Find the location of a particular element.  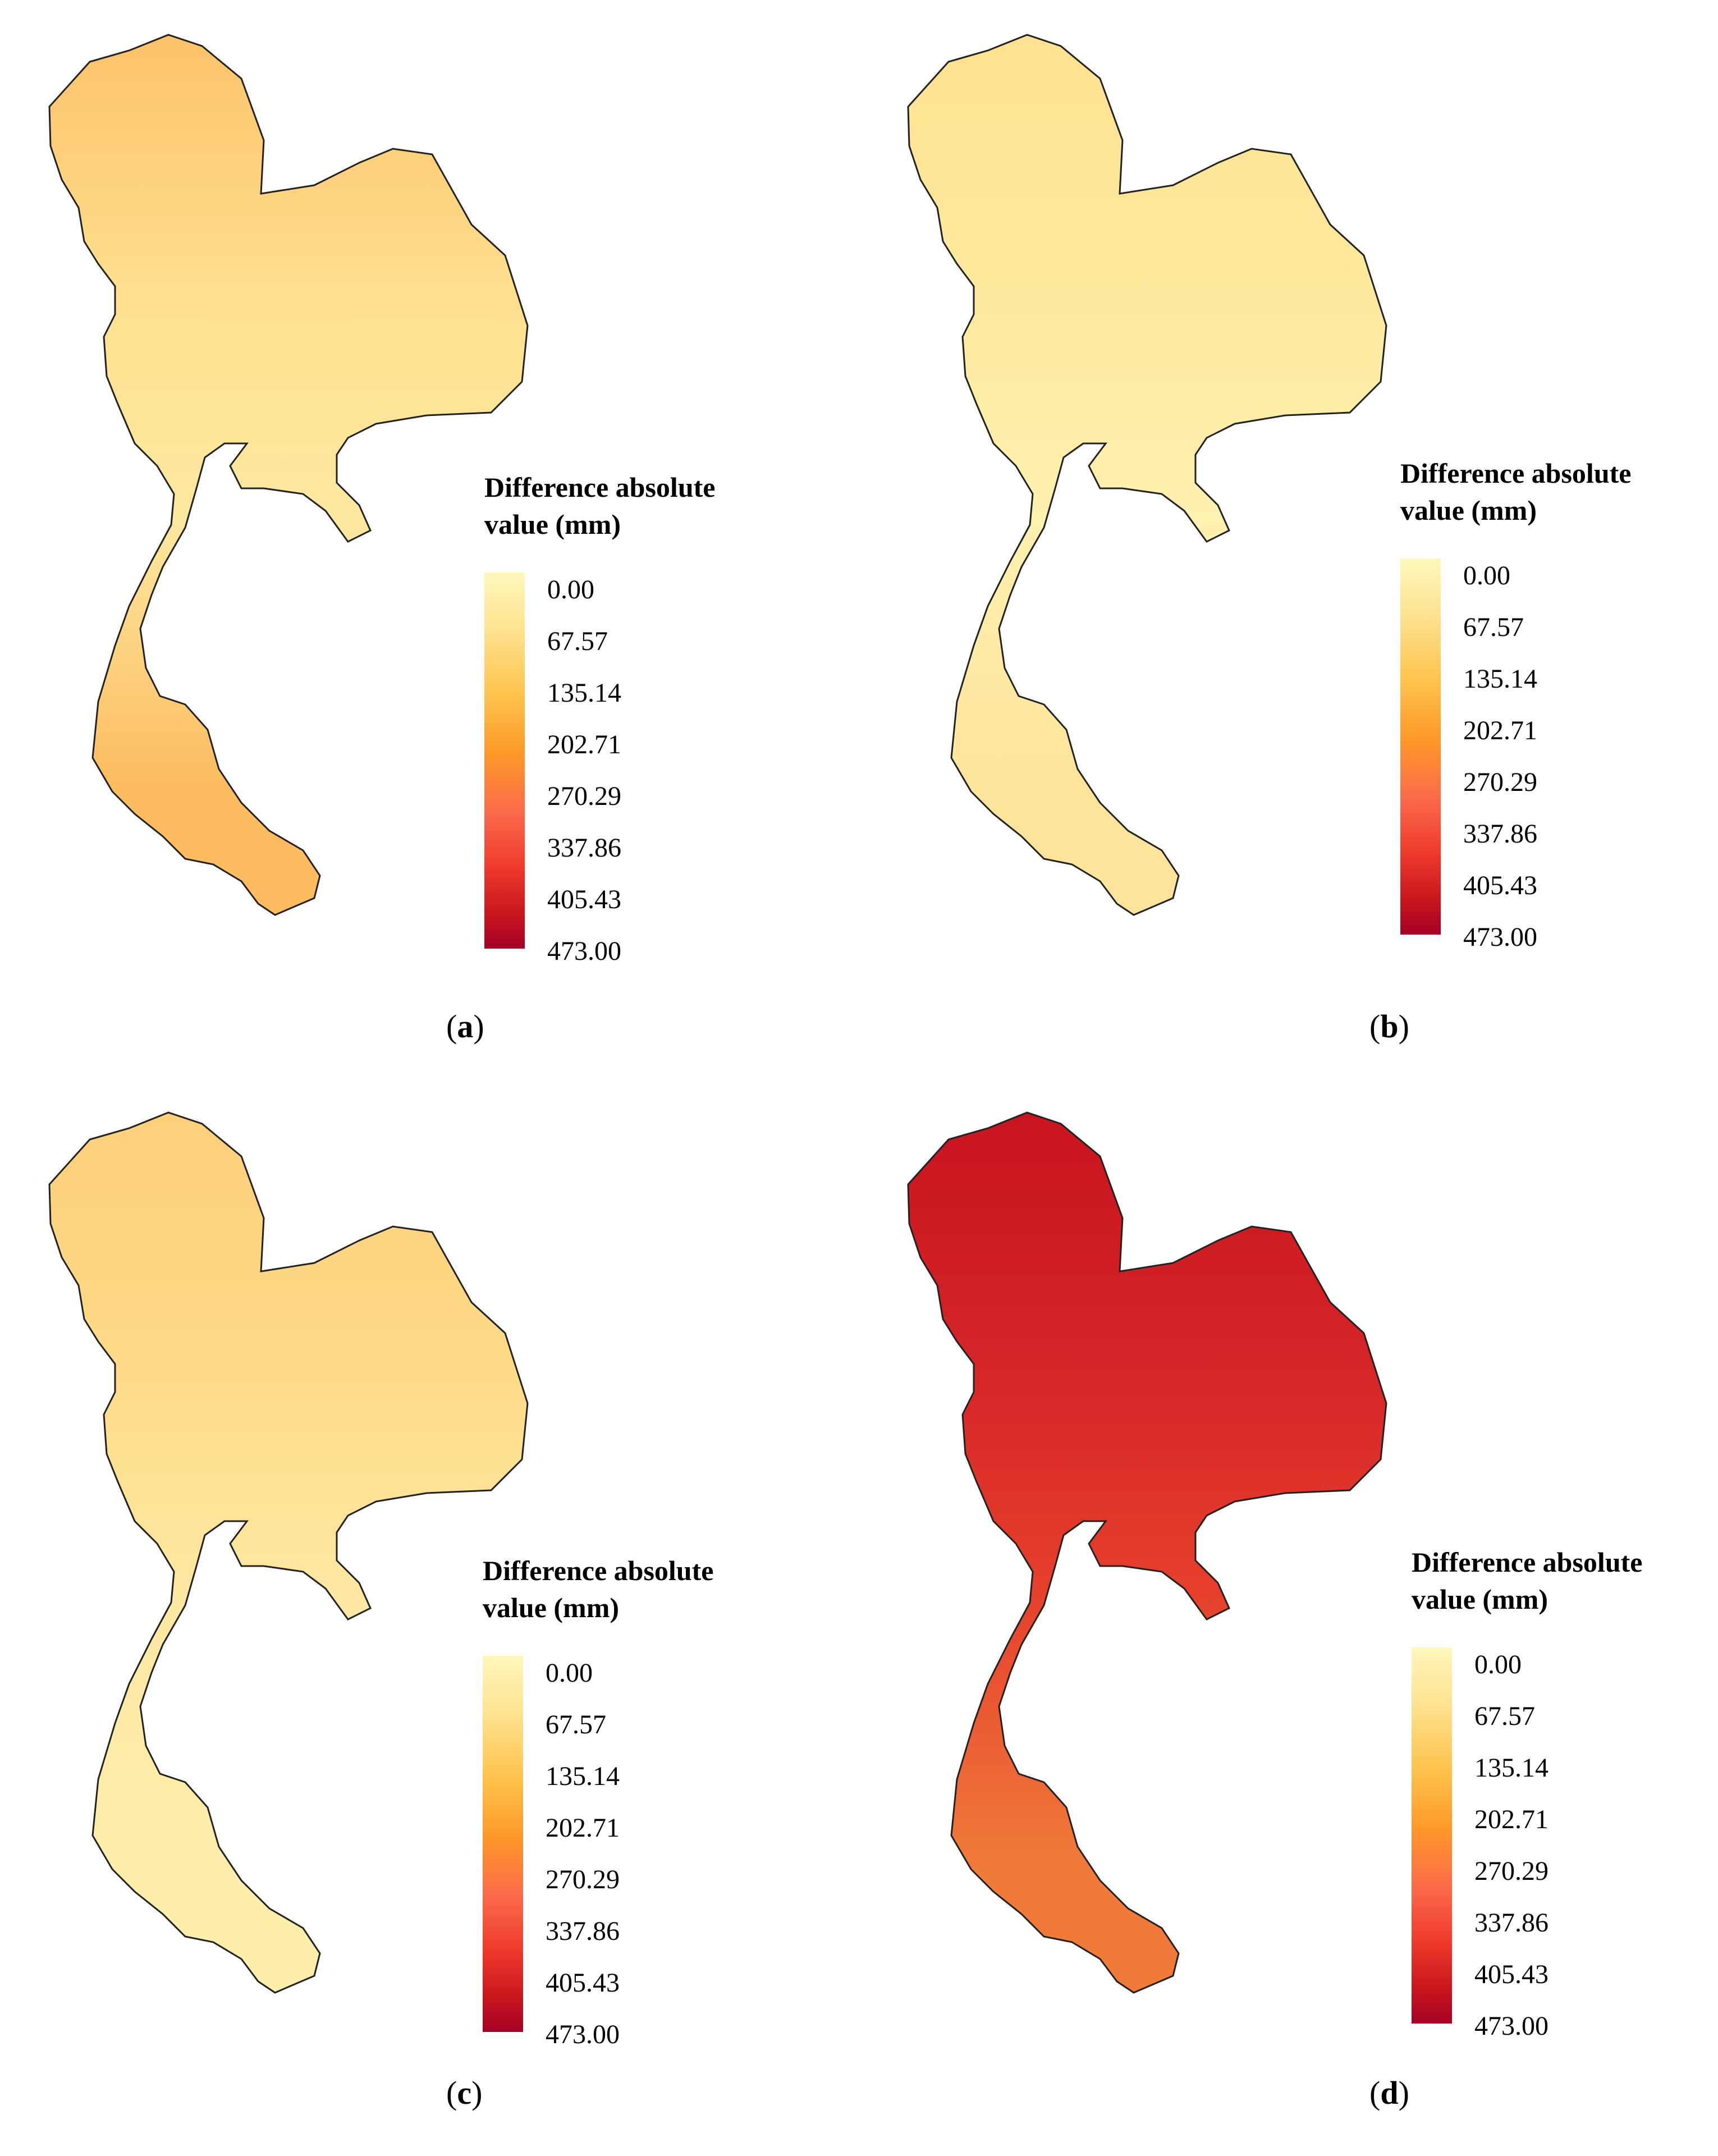

map-thailand-d is located at coordinates (1147, 1552).